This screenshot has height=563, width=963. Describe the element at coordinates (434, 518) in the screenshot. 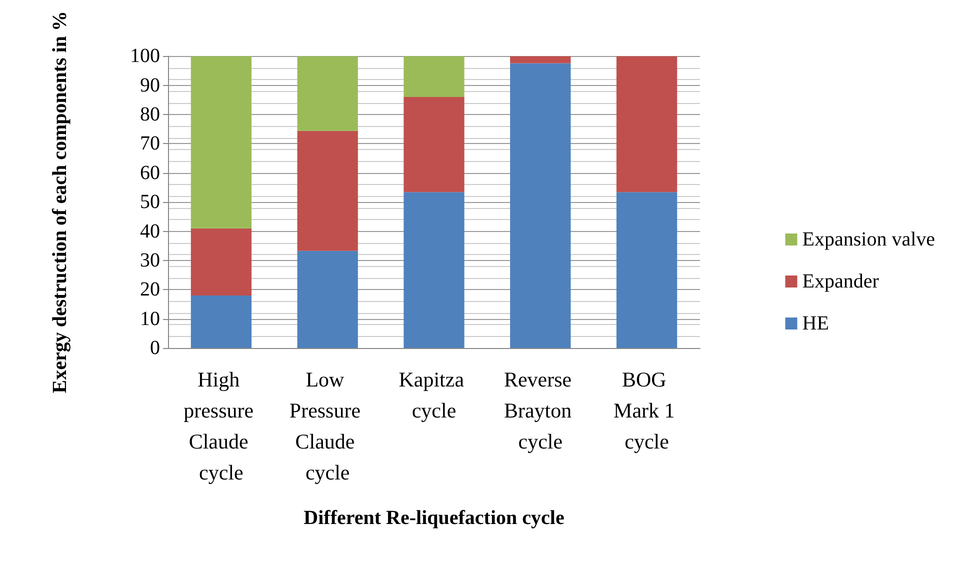

I see `x-axis-title: Different Re-liquefaction cycle` at that location.